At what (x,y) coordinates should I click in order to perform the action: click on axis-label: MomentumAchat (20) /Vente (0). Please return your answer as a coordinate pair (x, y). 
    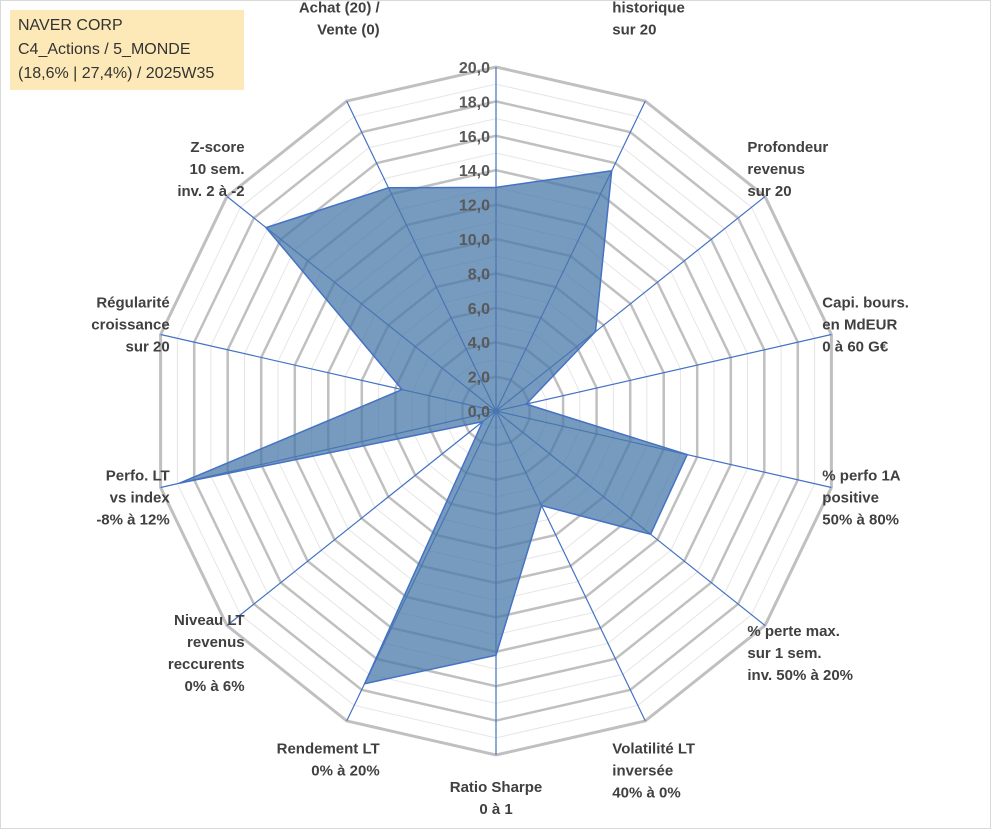
    Looking at the image, I should click on (340, 19).